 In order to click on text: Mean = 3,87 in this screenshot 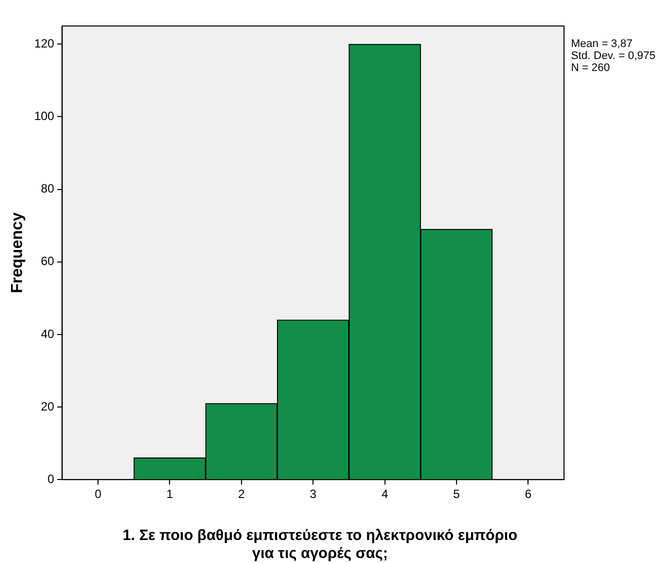, I will do `click(602, 44)`.